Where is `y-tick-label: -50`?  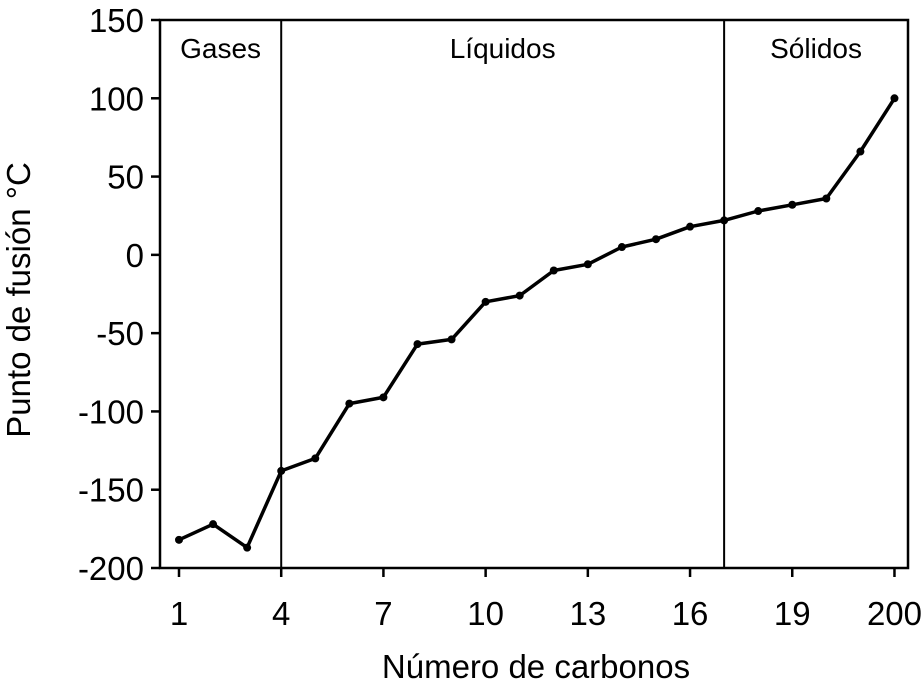
y-tick-label: -50 is located at coordinates (120, 333).